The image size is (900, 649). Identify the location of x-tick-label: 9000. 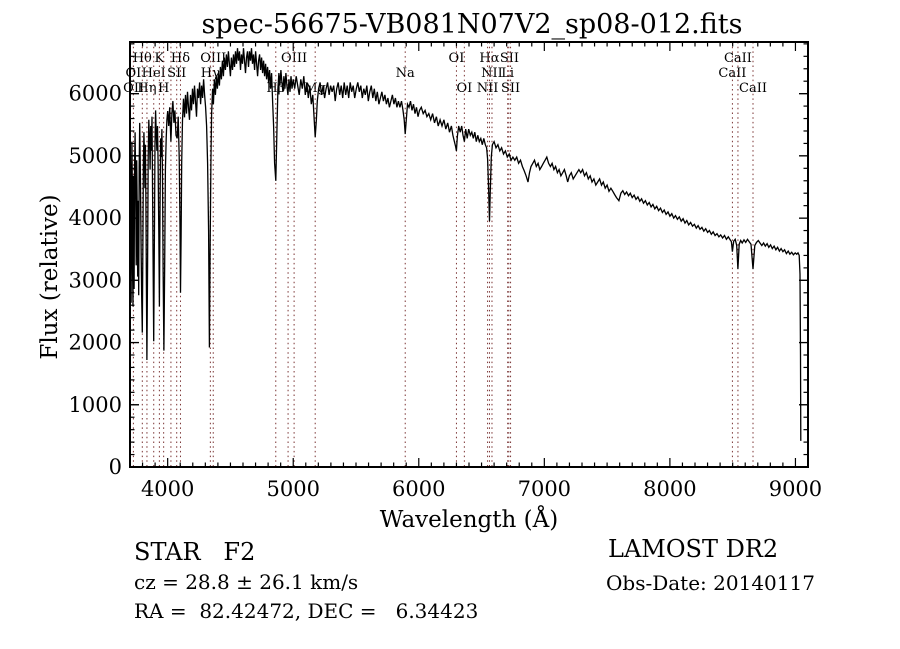
(795, 489).